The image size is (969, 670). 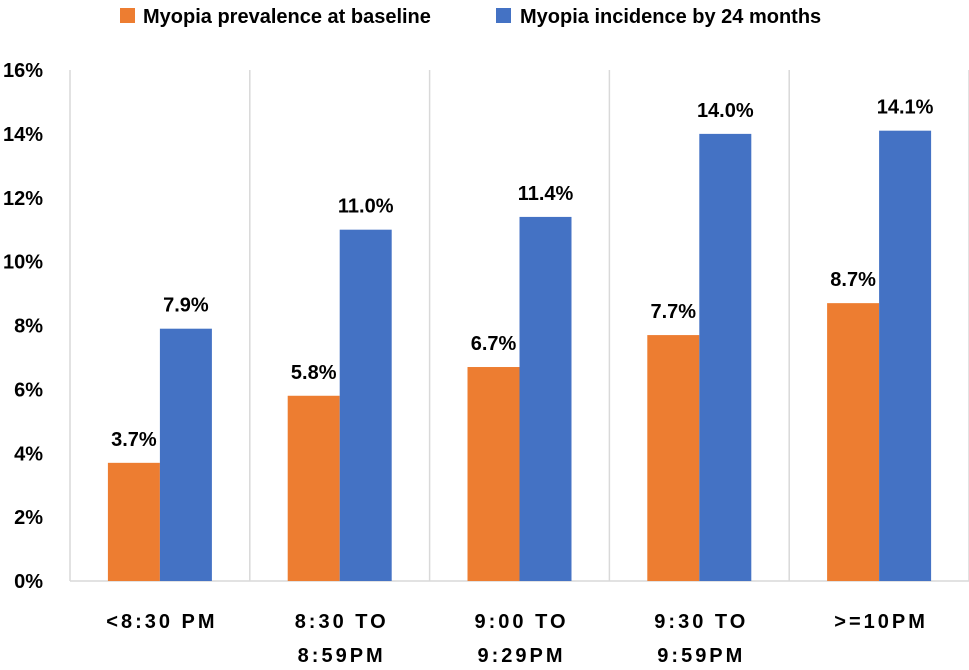 I want to click on y-tick-label: 2%, so click(x=28, y=518).